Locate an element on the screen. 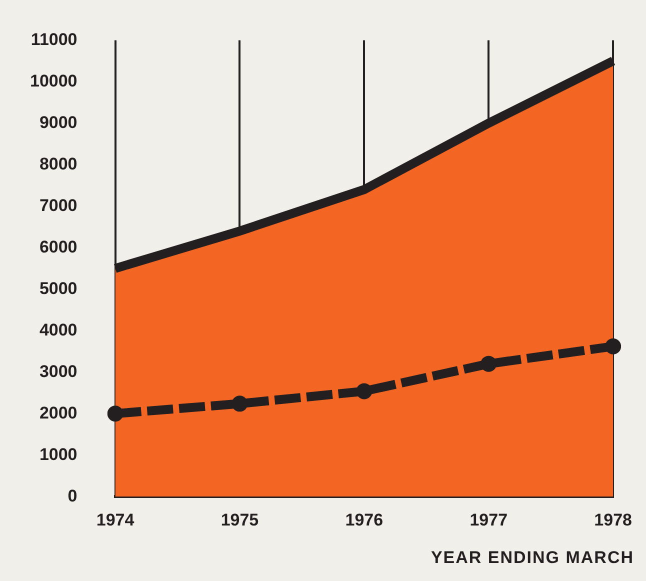 This screenshot has width=646, height=581. y-tick-label: 7000 is located at coordinates (58, 205).